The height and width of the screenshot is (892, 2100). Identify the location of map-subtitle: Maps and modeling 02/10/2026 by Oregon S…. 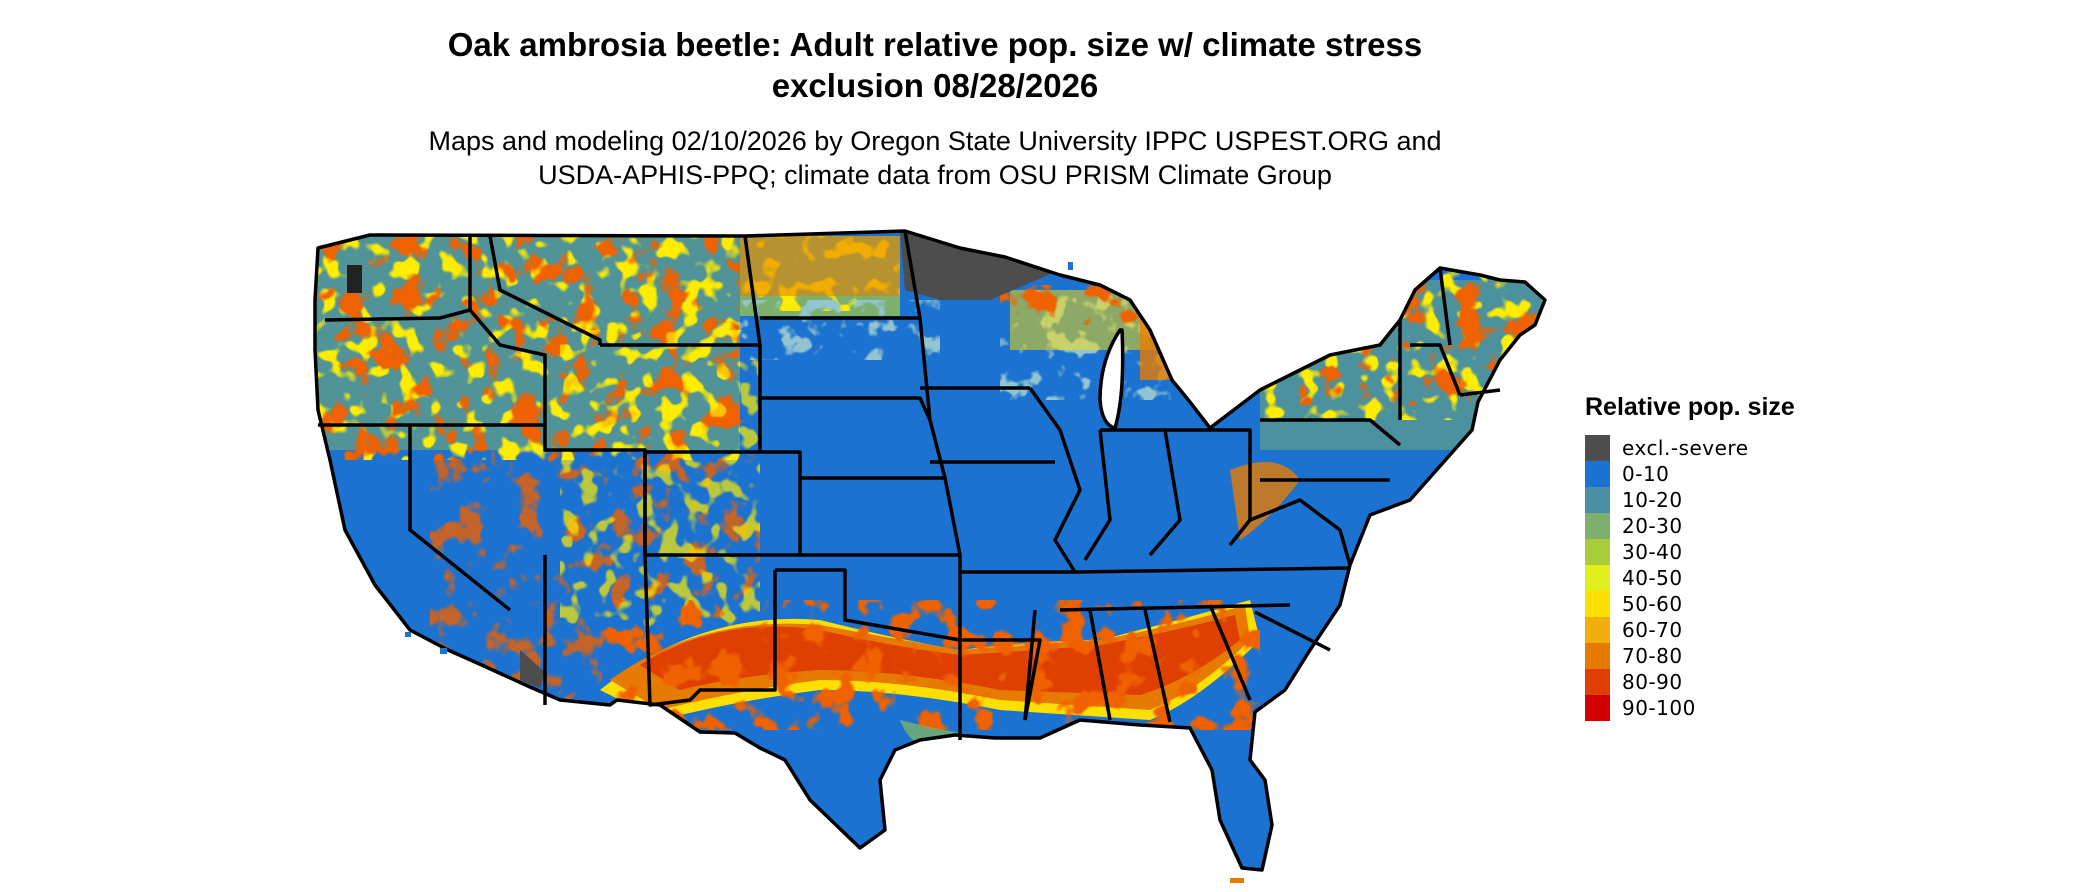
(935, 158).